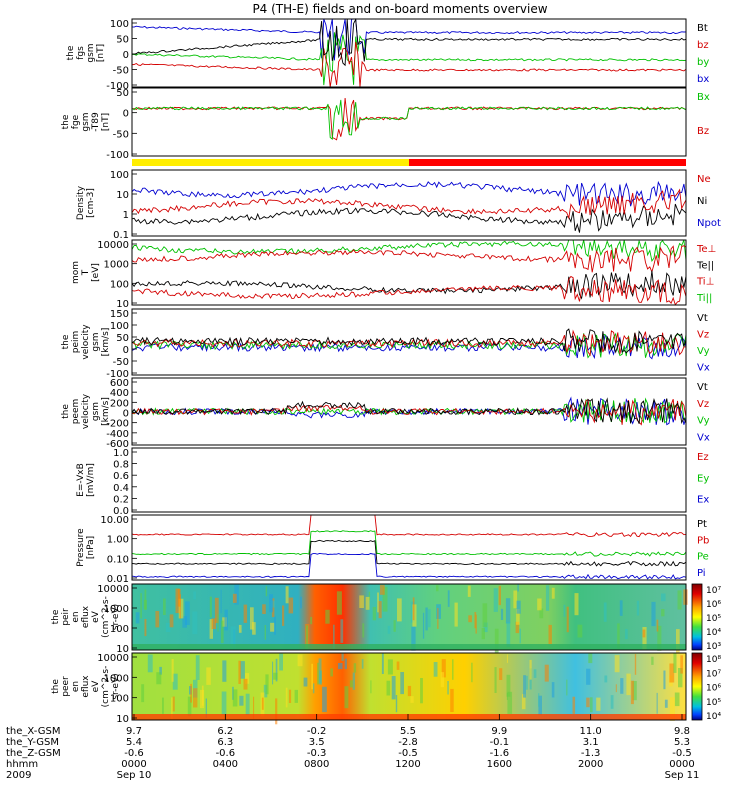  What do you see at coordinates (499, 731) in the screenshot?
I see `x-tick-label: 9.9` at bounding box center [499, 731].